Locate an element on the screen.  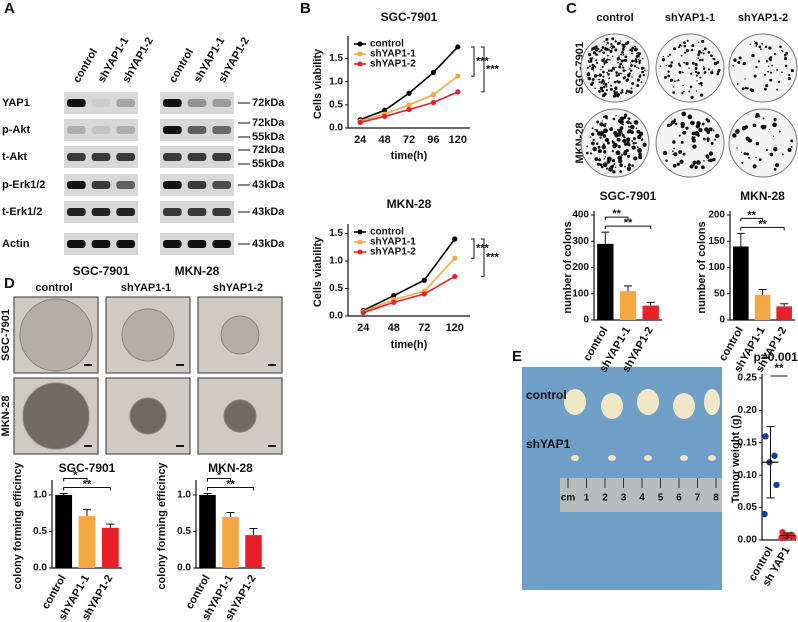
significance-label: ** is located at coordinates (87, 484).